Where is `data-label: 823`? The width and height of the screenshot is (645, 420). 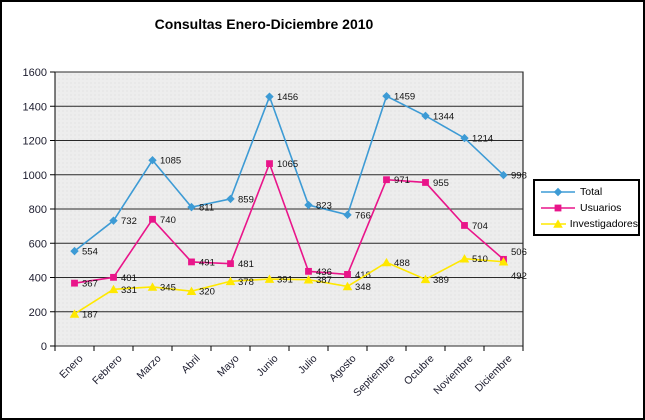
data-label: 823 is located at coordinates (324, 206).